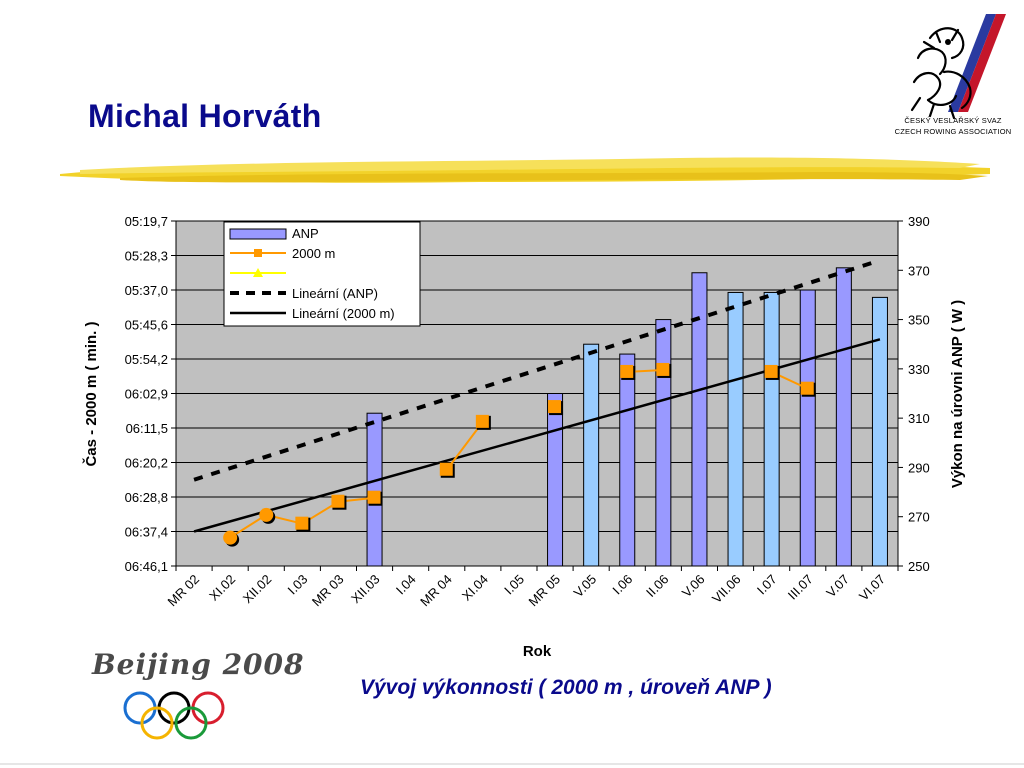 The width and height of the screenshot is (1024, 768). What do you see at coordinates (305, 233) in the screenshot?
I see `legend-anp-label: ANP` at bounding box center [305, 233].